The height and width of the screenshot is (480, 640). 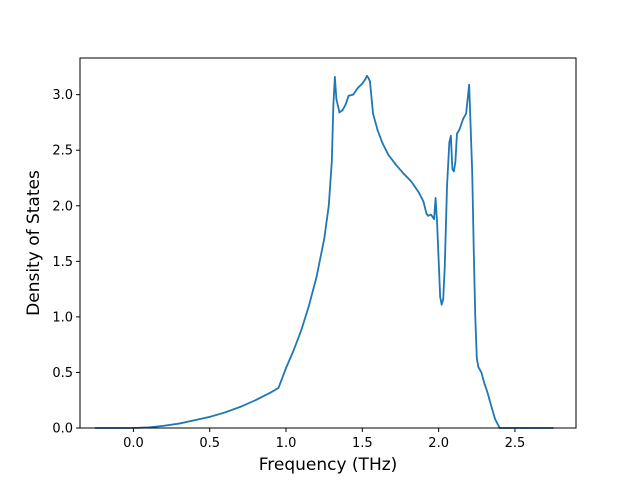 What do you see at coordinates (133, 443) in the screenshot?
I see `x-tick-label: 0.0` at bounding box center [133, 443].